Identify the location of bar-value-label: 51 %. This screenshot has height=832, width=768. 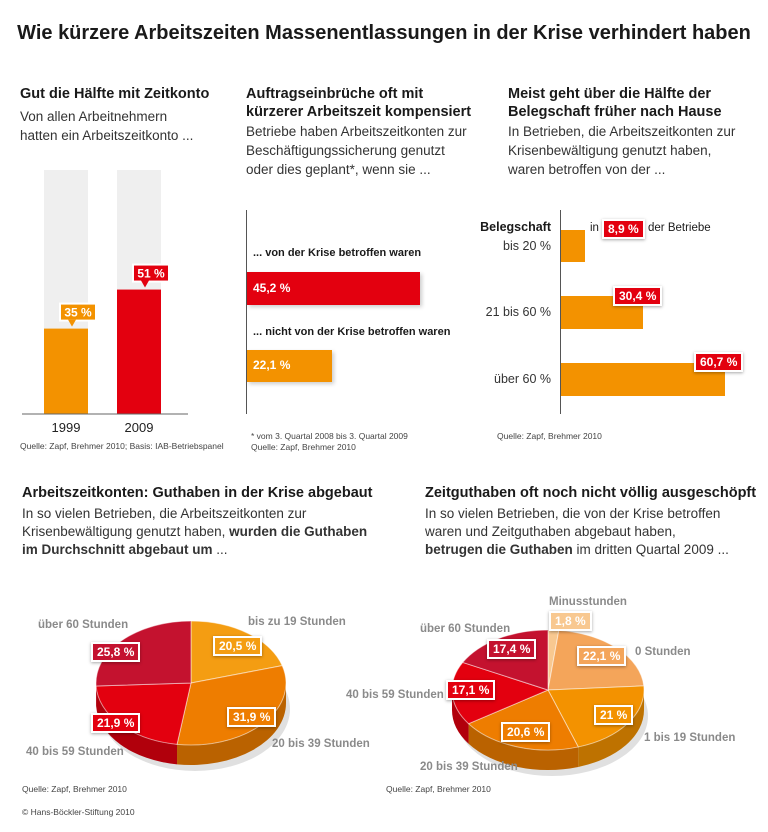
(151, 274).